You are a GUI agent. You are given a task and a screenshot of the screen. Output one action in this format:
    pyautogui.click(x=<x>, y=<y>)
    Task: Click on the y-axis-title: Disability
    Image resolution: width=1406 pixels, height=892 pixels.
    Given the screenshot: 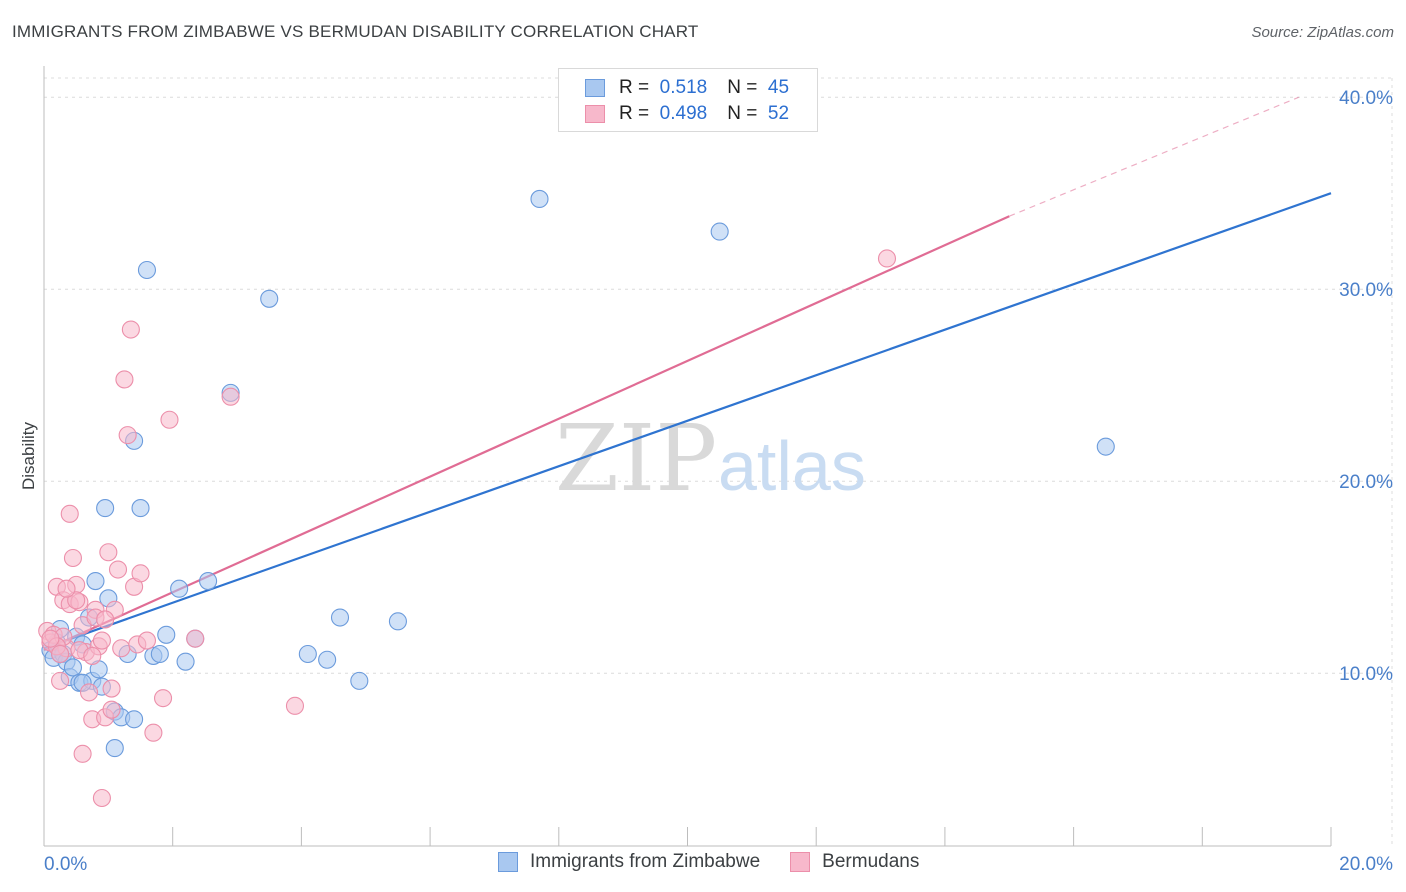 What is the action you would take?
    pyautogui.click(x=28, y=455)
    